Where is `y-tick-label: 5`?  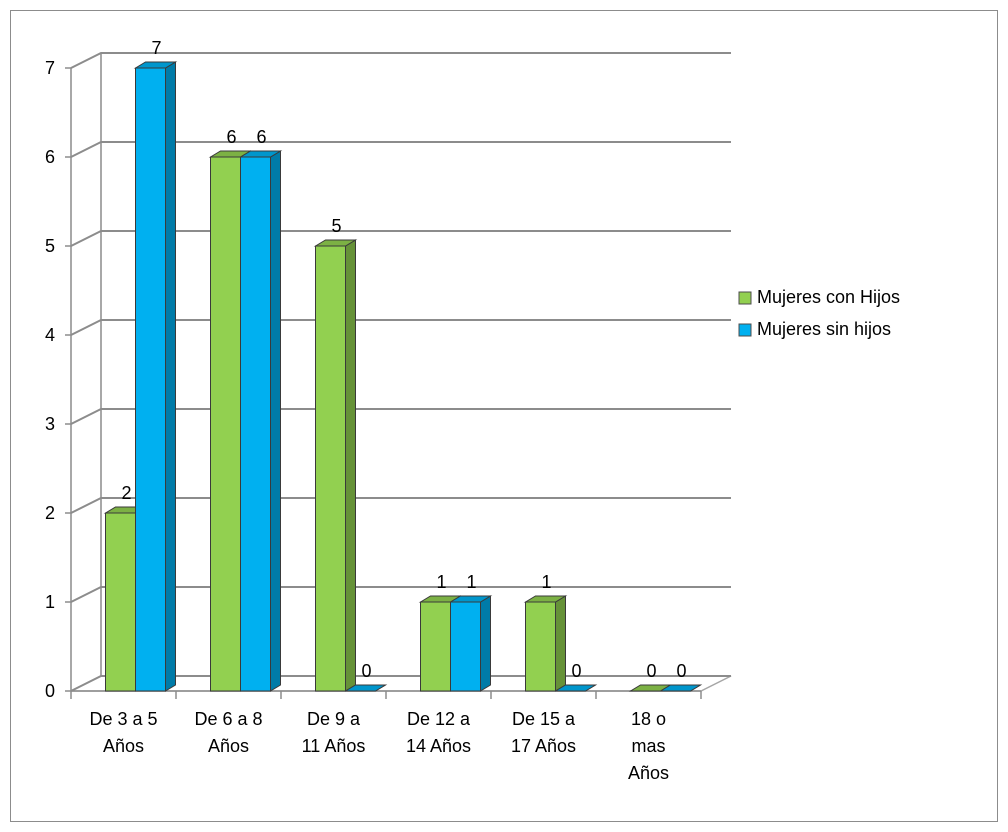 y-tick-label: 5 is located at coordinates (50, 246).